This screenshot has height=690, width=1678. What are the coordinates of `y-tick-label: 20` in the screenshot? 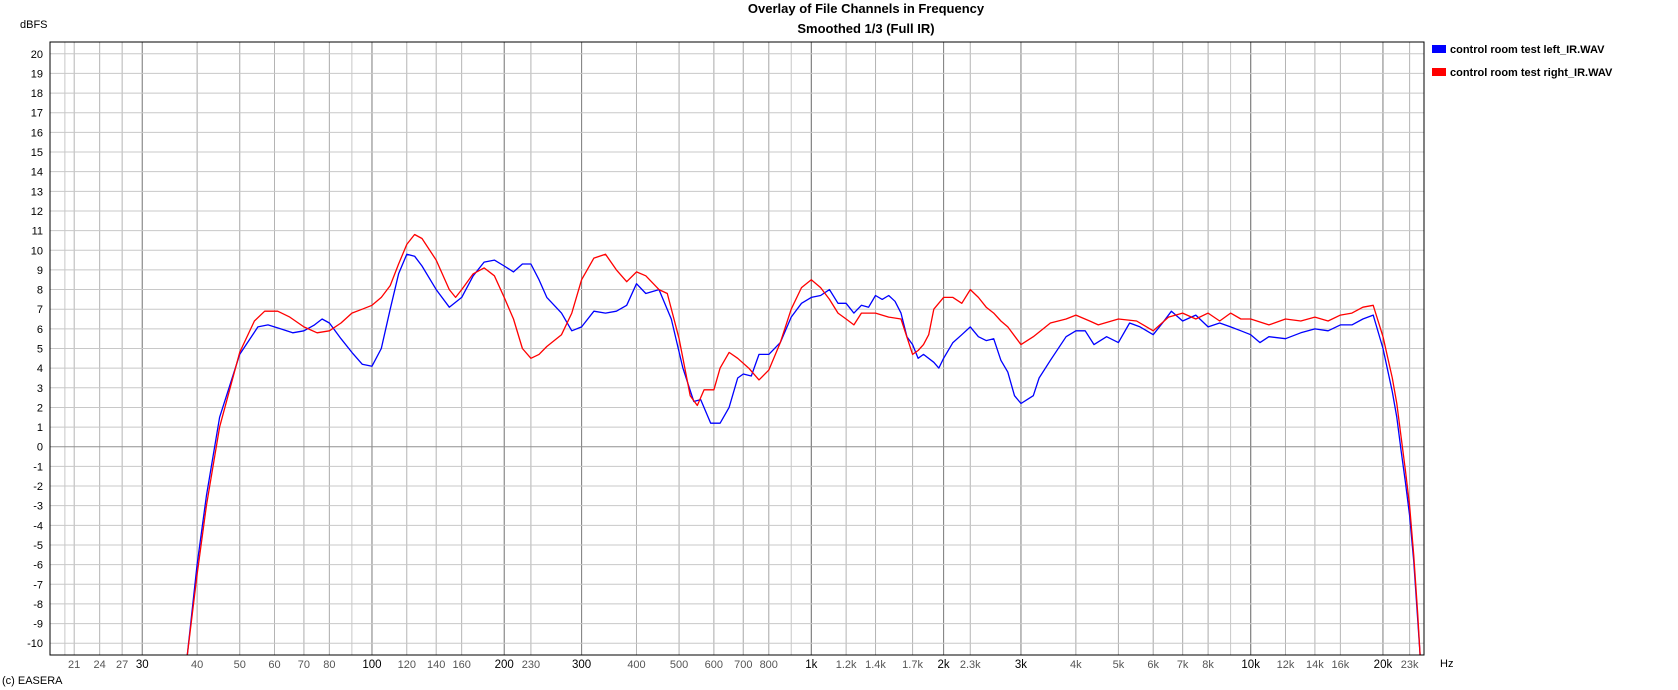 It's located at (37, 55).